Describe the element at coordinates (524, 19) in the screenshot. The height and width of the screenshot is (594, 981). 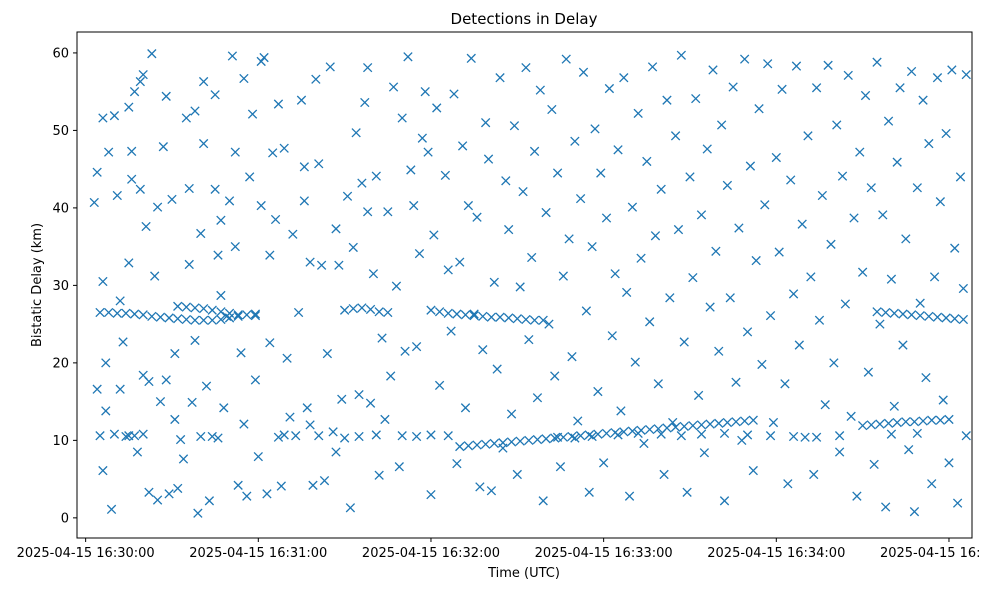
I see `chart-title: Detections in Delay` at that location.